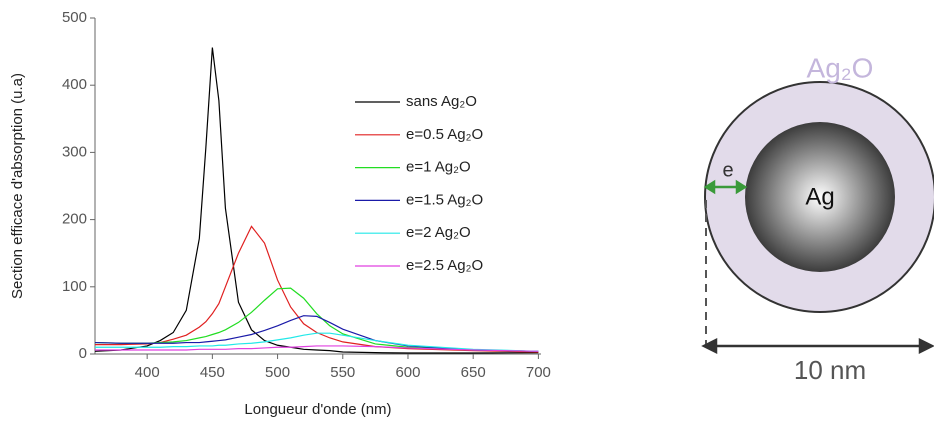  What do you see at coordinates (438, 232) in the screenshot?
I see `legend-label: e=2 Ag₂O` at bounding box center [438, 232].